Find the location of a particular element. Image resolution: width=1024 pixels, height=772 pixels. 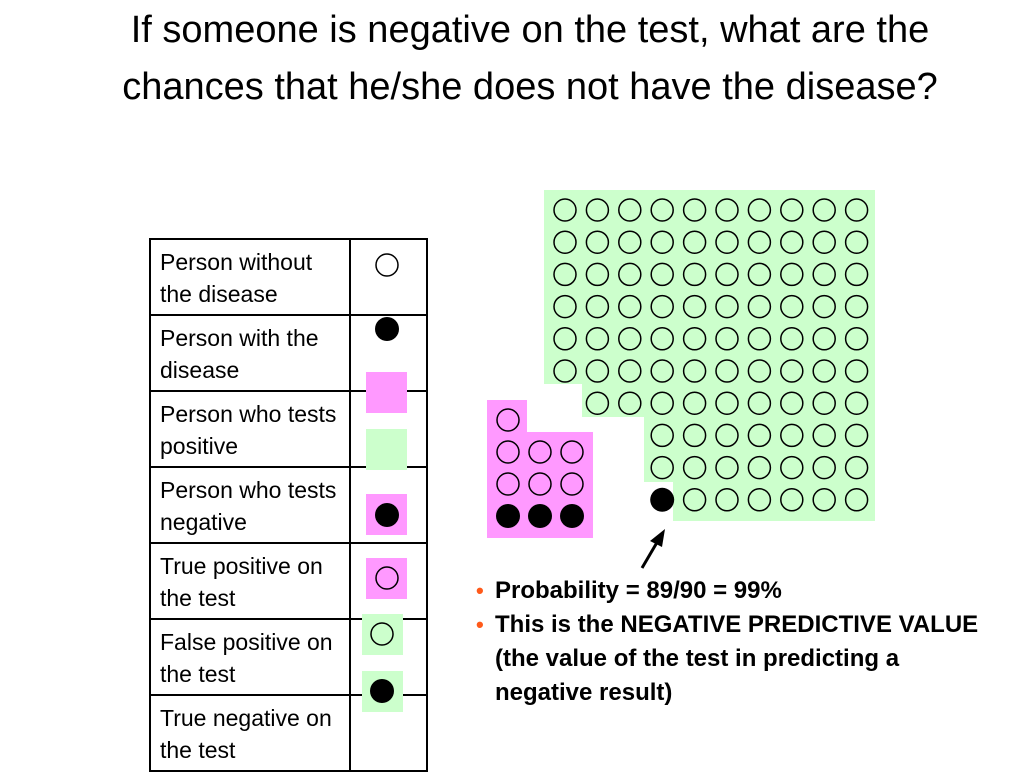

open-circle-on-pink-icon is located at coordinates (387, 578).